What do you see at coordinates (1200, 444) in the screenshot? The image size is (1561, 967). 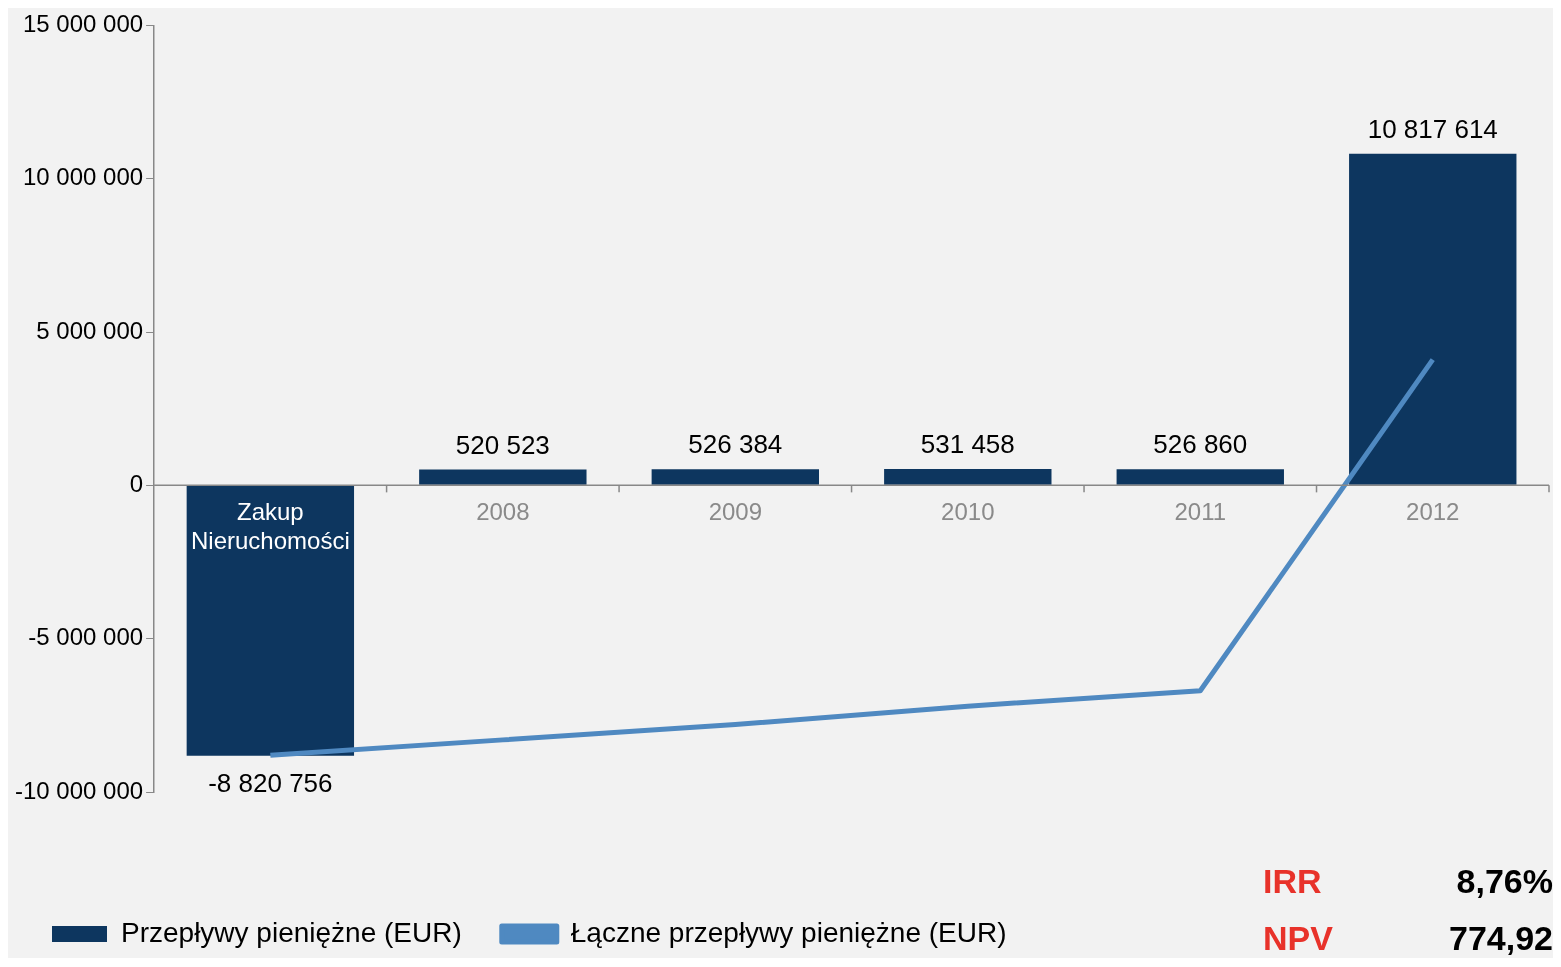 I see `data-label: 526 860` at bounding box center [1200, 444].